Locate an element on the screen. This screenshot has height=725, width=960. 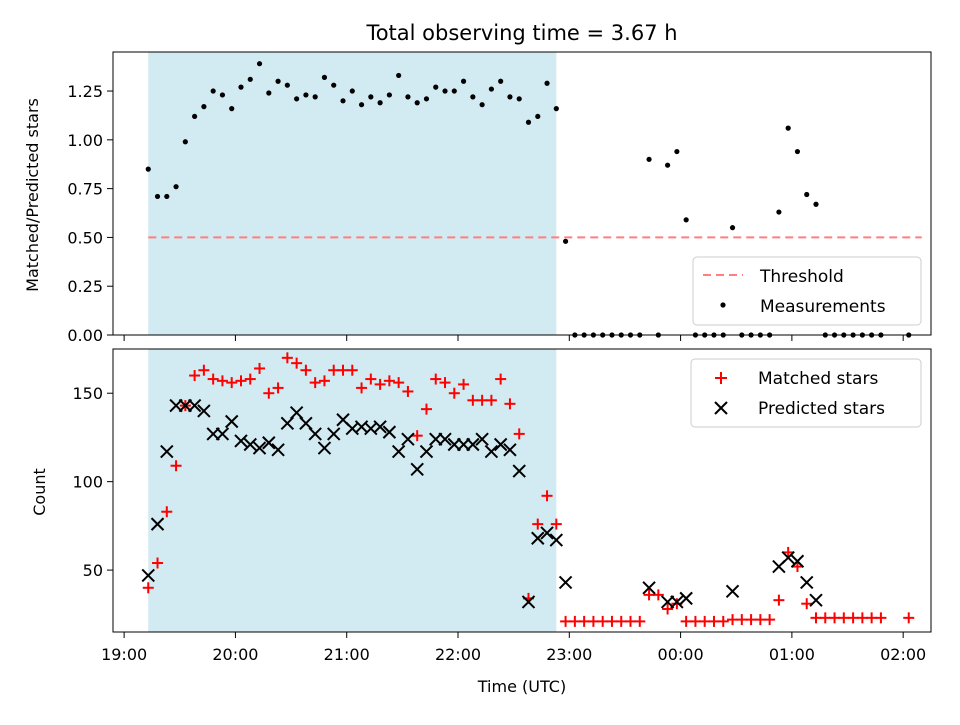
bottom-legend: Matched stars Predicted stars is located at coordinates (806, 393).